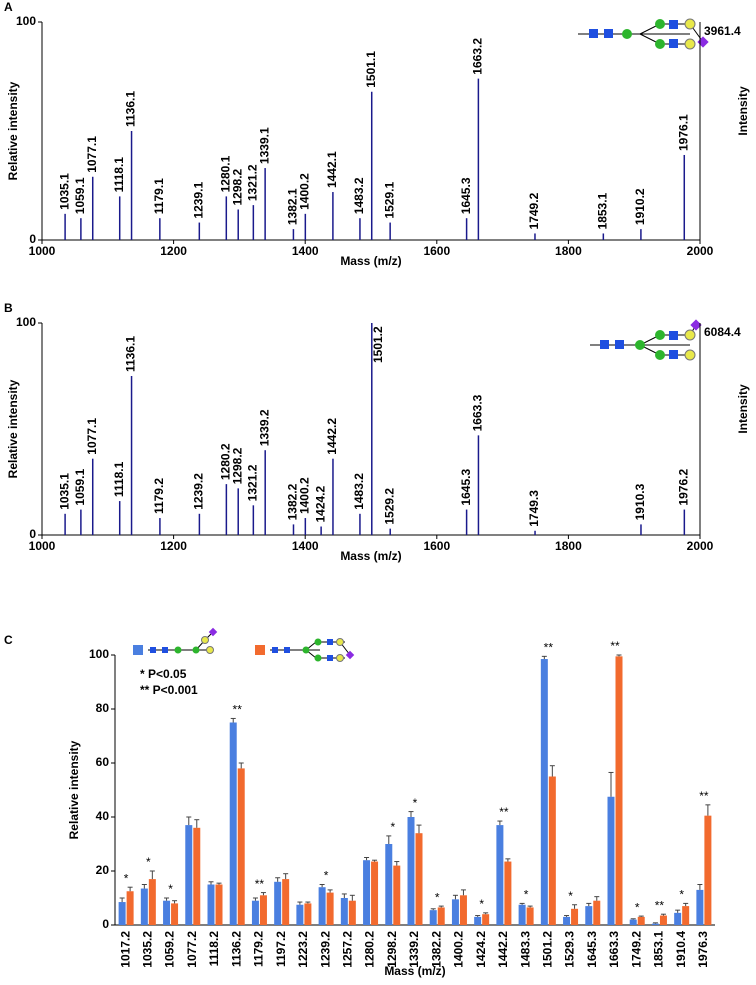 This screenshot has width=756, height=985. Describe the element at coordinates (525, 949) in the screenshot. I see `x-tick-label: 1483.3` at that location.